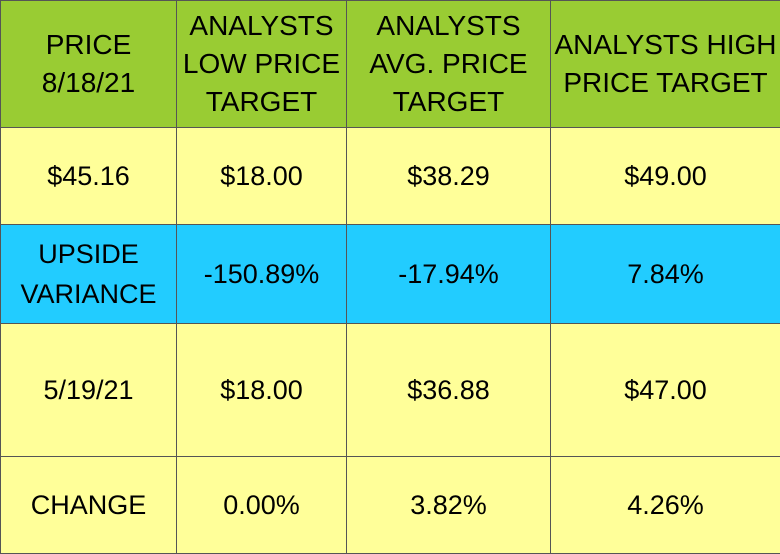 The height and width of the screenshot is (554, 780). I want to click on header-price-date: PRICE 8/18/21, so click(89, 64).